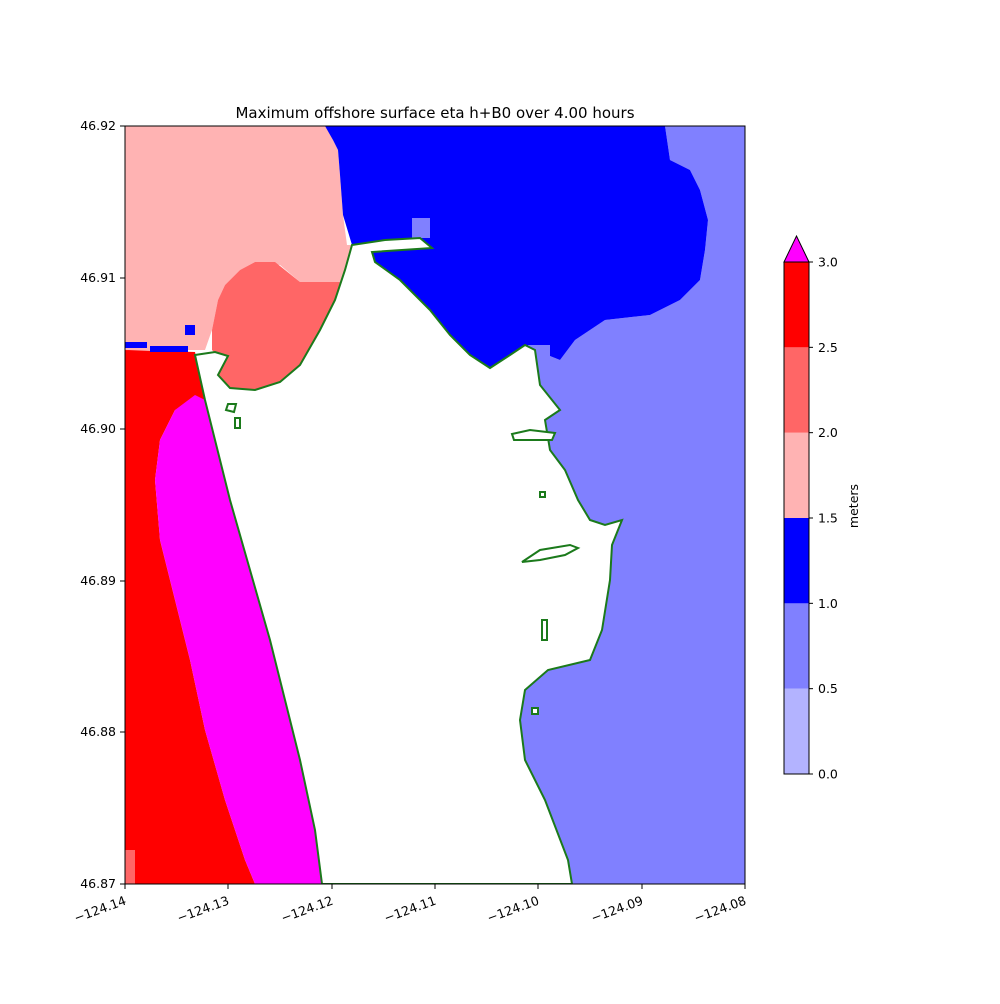 This screenshot has height=1004, width=1000. I want to click on colorbar-extend-arrow, so click(796, 248).